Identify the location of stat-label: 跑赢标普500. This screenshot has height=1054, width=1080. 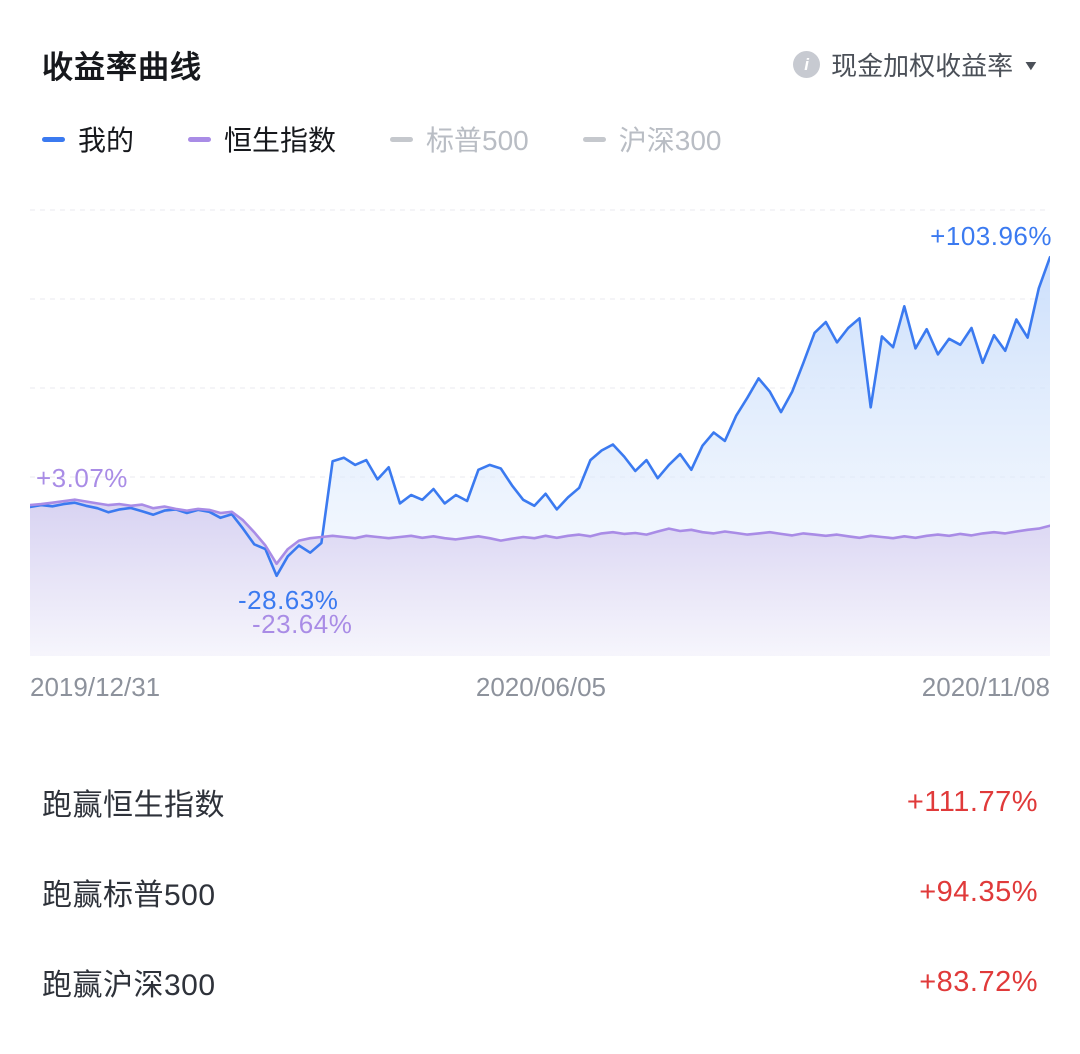
(129, 895).